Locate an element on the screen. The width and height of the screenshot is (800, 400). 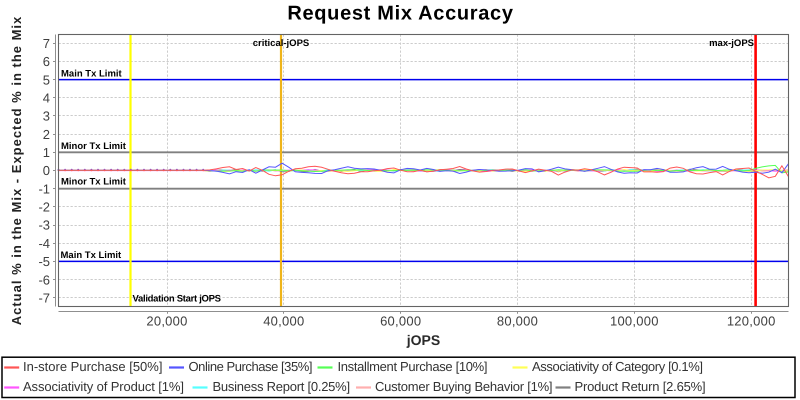
svg-text: Installment Purchase [10%] is located at coordinates (413, 366).